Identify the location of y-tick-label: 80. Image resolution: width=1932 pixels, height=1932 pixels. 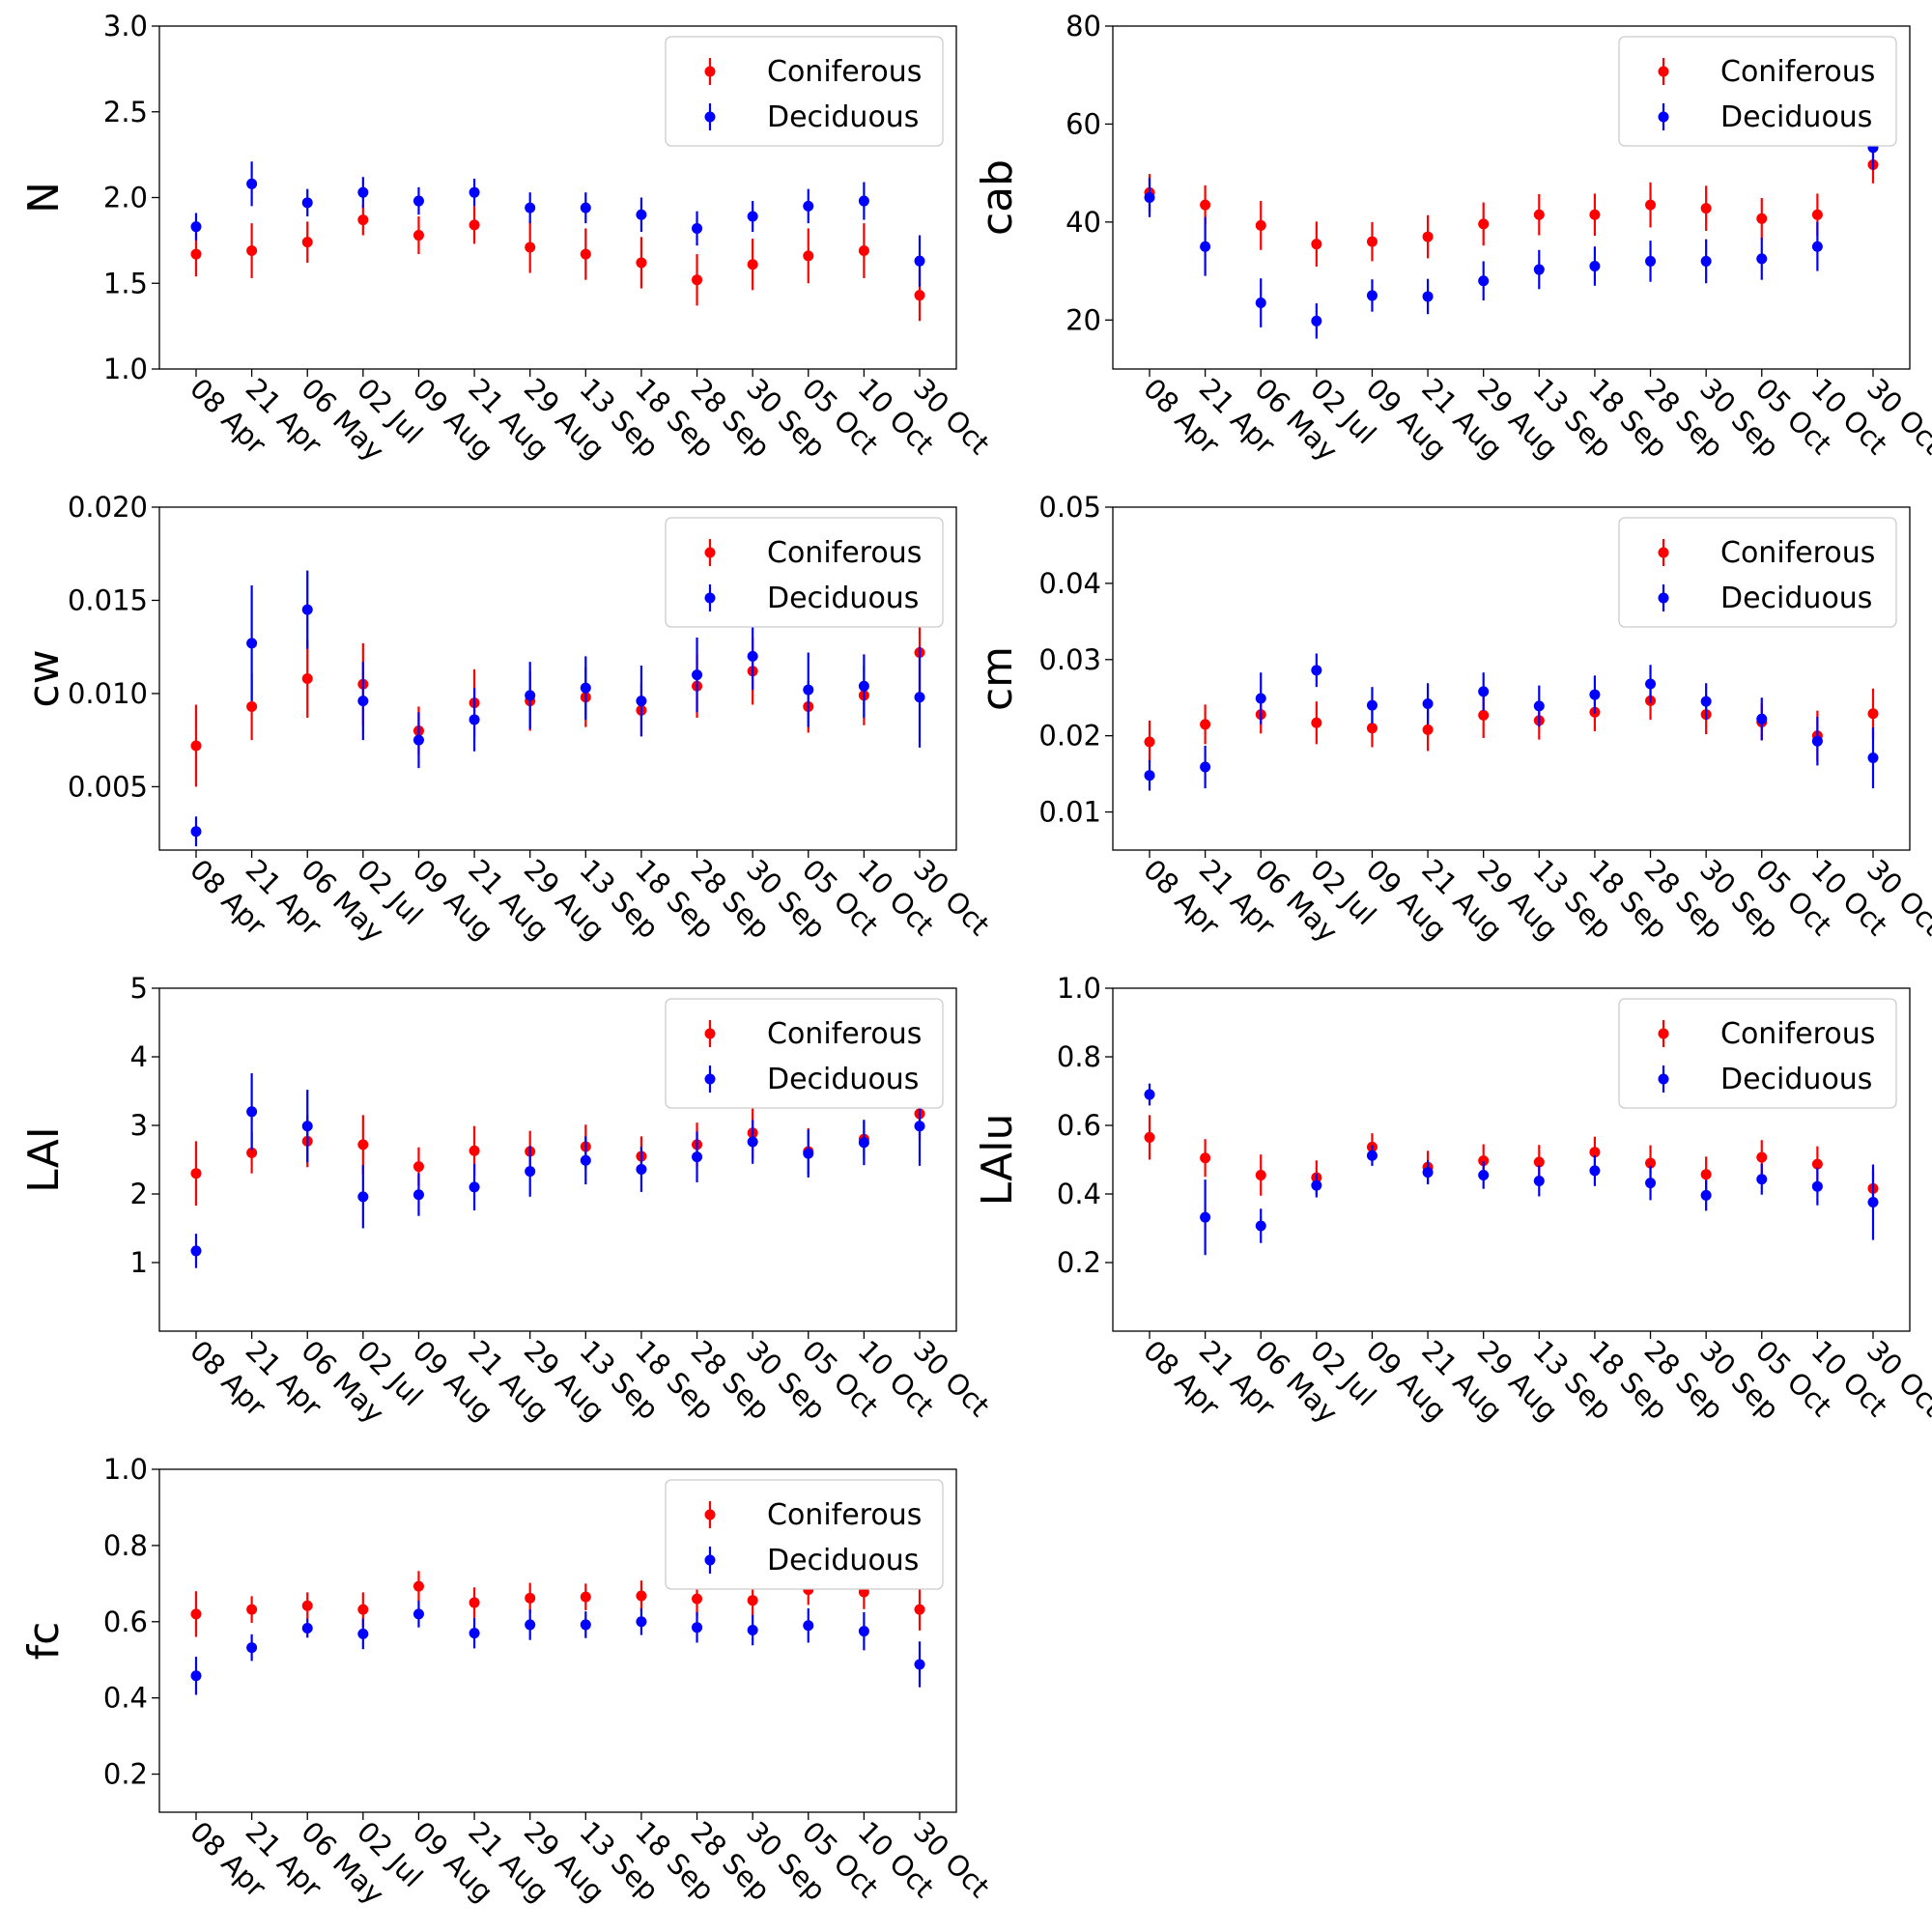
(1083, 26).